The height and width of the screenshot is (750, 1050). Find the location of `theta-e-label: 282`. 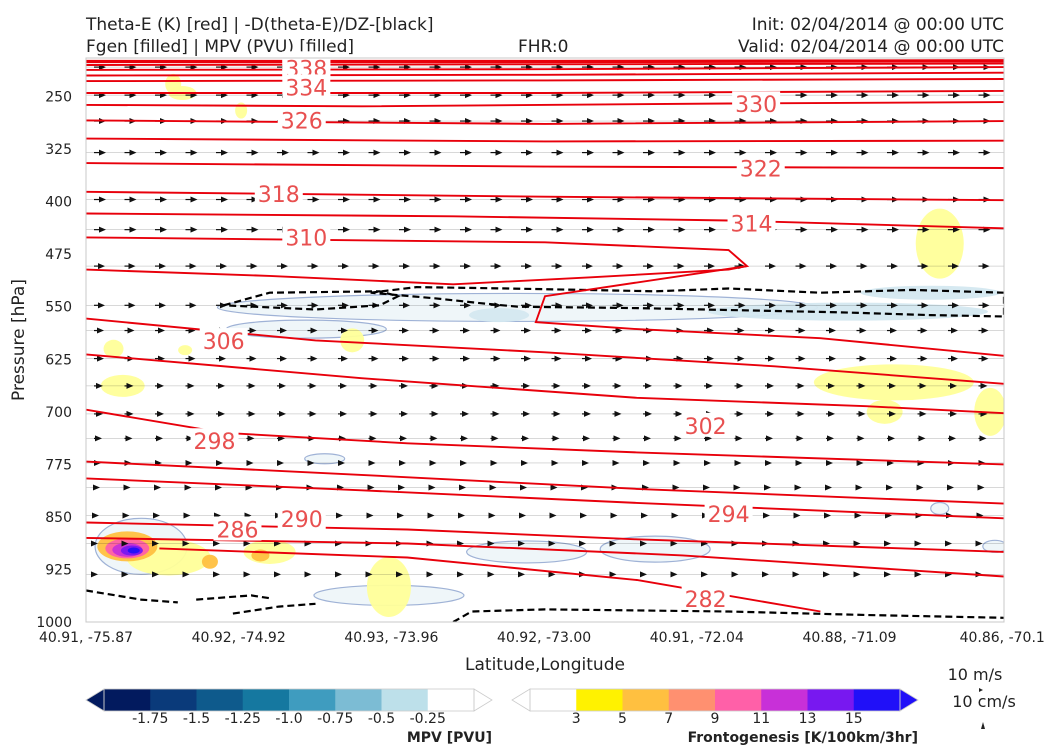

theta-e-label: 282 is located at coordinates (706, 600).